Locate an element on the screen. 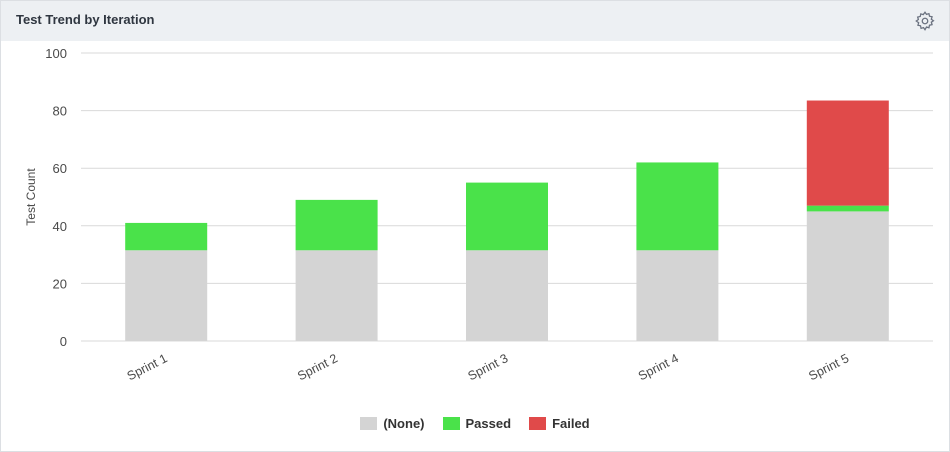  panel-title: Test Trend by Iteration is located at coordinates (85, 19).